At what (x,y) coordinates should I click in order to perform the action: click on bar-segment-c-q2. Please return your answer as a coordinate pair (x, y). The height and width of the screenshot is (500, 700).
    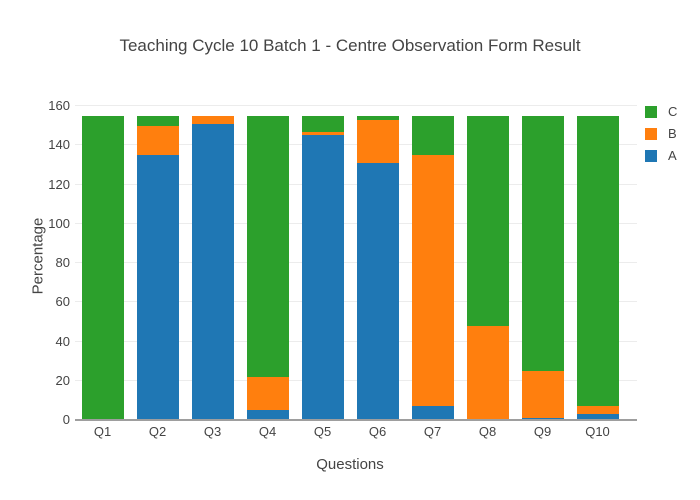
    Looking at the image, I should click on (157, 120).